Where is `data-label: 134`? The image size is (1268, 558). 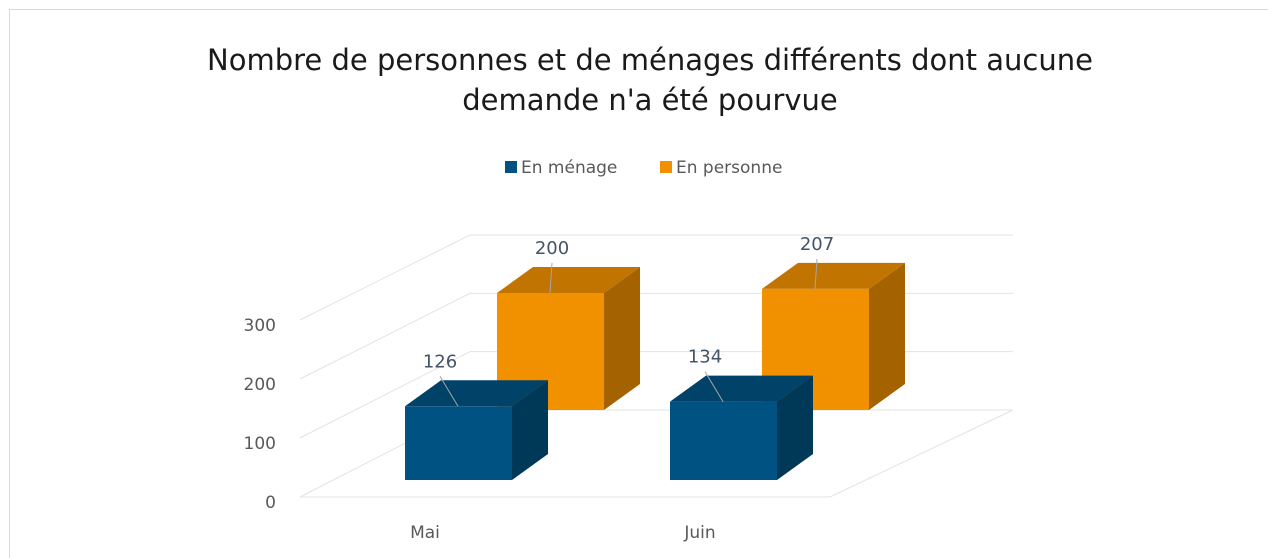
data-label: 134 is located at coordinates (705, 357).